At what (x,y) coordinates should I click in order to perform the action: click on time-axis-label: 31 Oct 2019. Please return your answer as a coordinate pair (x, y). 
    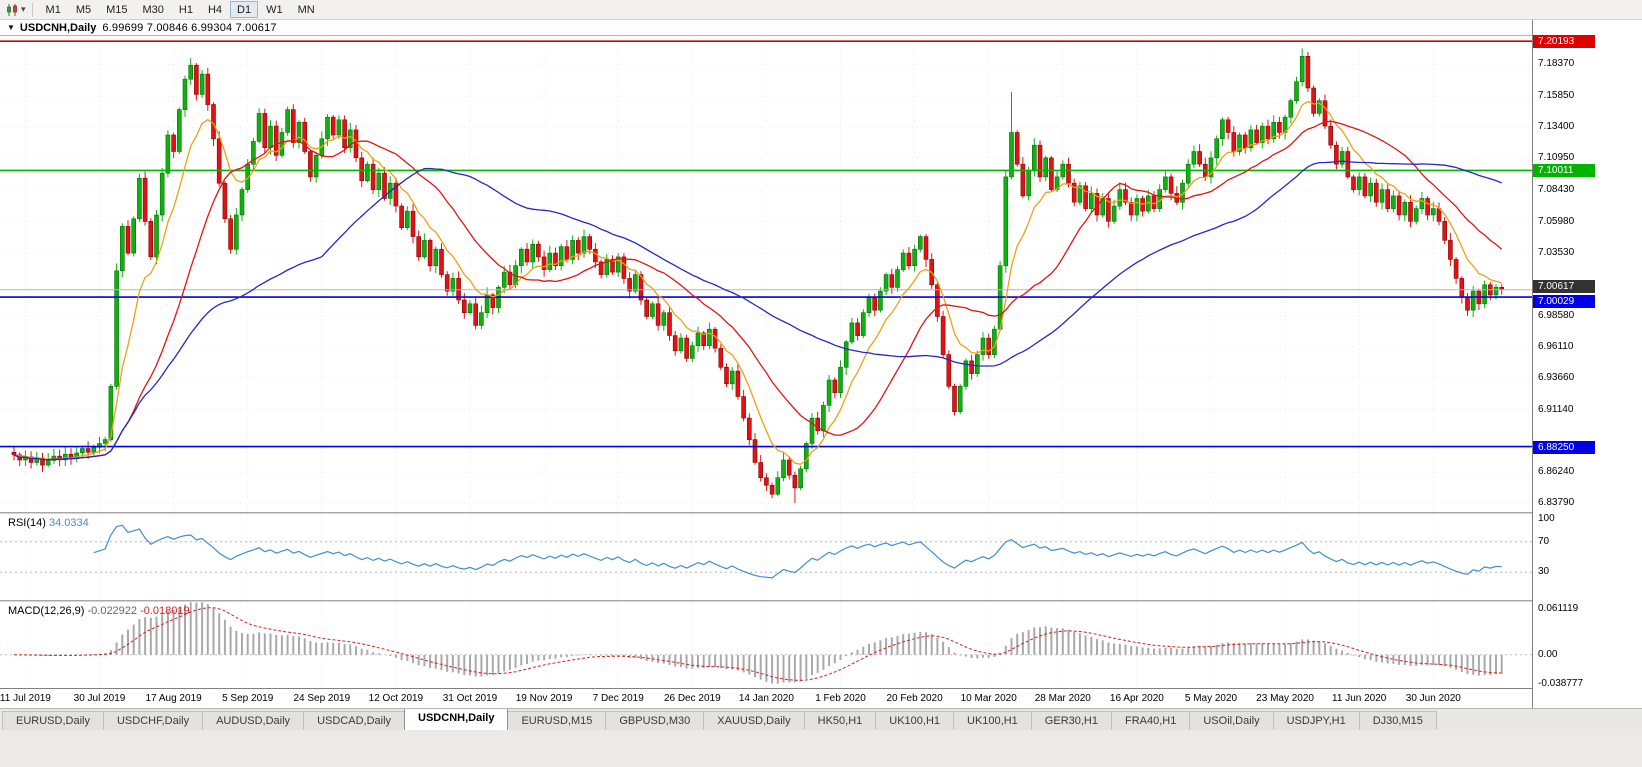
    Looking at the image, I should click on (470, 698).